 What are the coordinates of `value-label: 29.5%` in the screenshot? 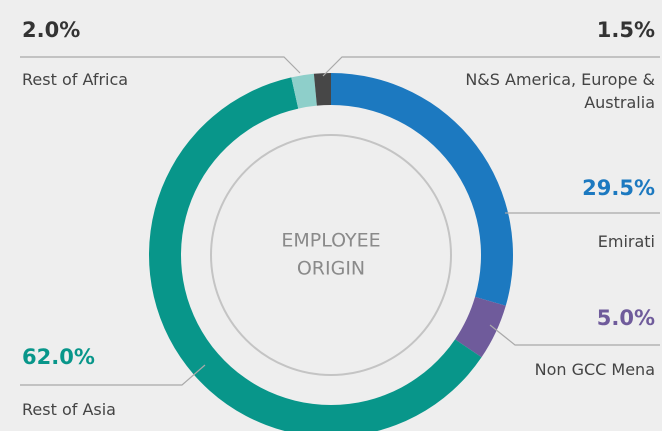 It's located at (618, 188).